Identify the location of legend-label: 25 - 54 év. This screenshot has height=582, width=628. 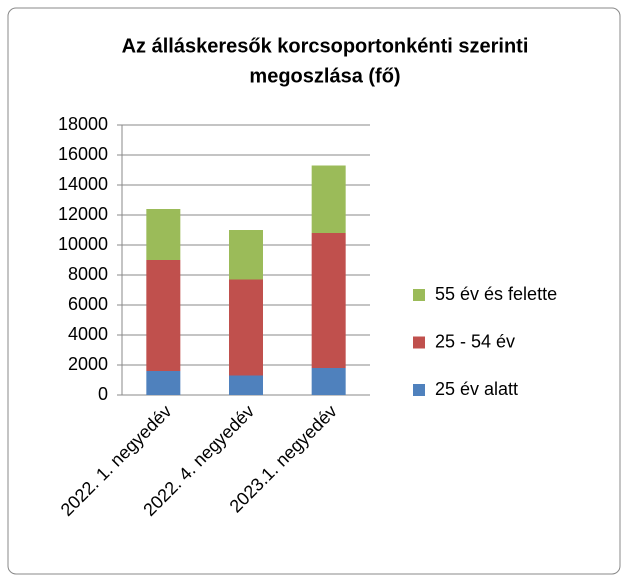
(475, 341).